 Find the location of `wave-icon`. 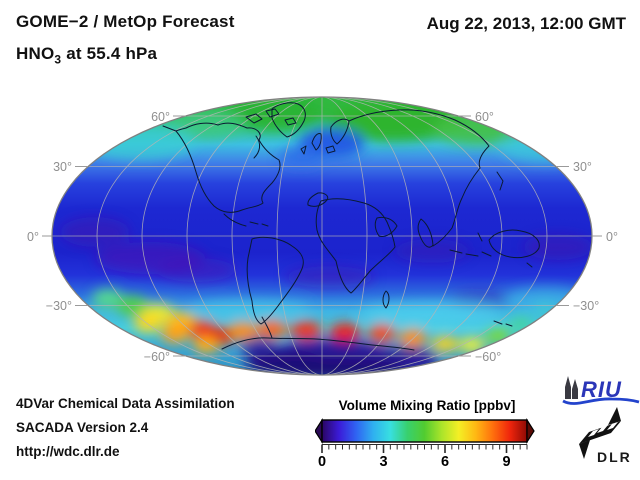

wave-icon is located at coordinates (601, 401).